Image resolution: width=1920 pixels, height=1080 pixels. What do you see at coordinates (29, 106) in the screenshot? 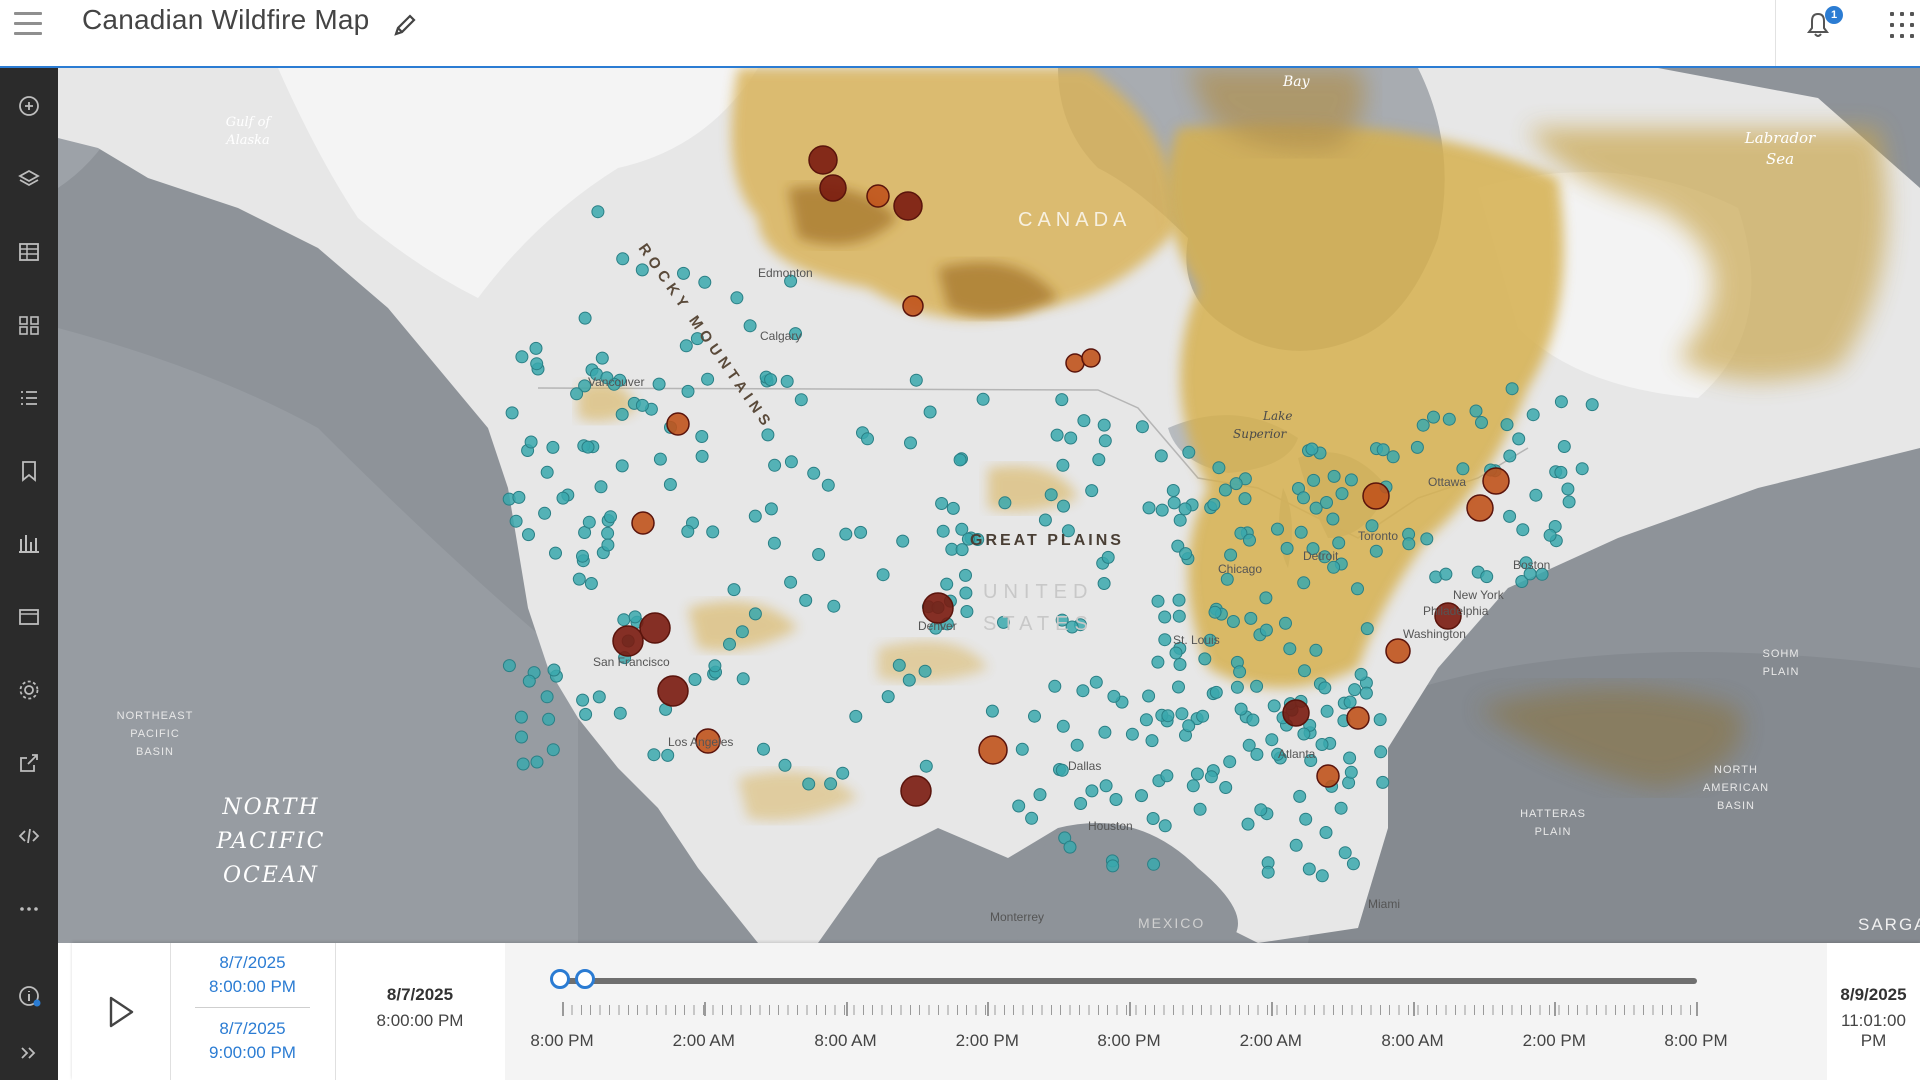
I see `add-icon` at bounding box center [29, 106].